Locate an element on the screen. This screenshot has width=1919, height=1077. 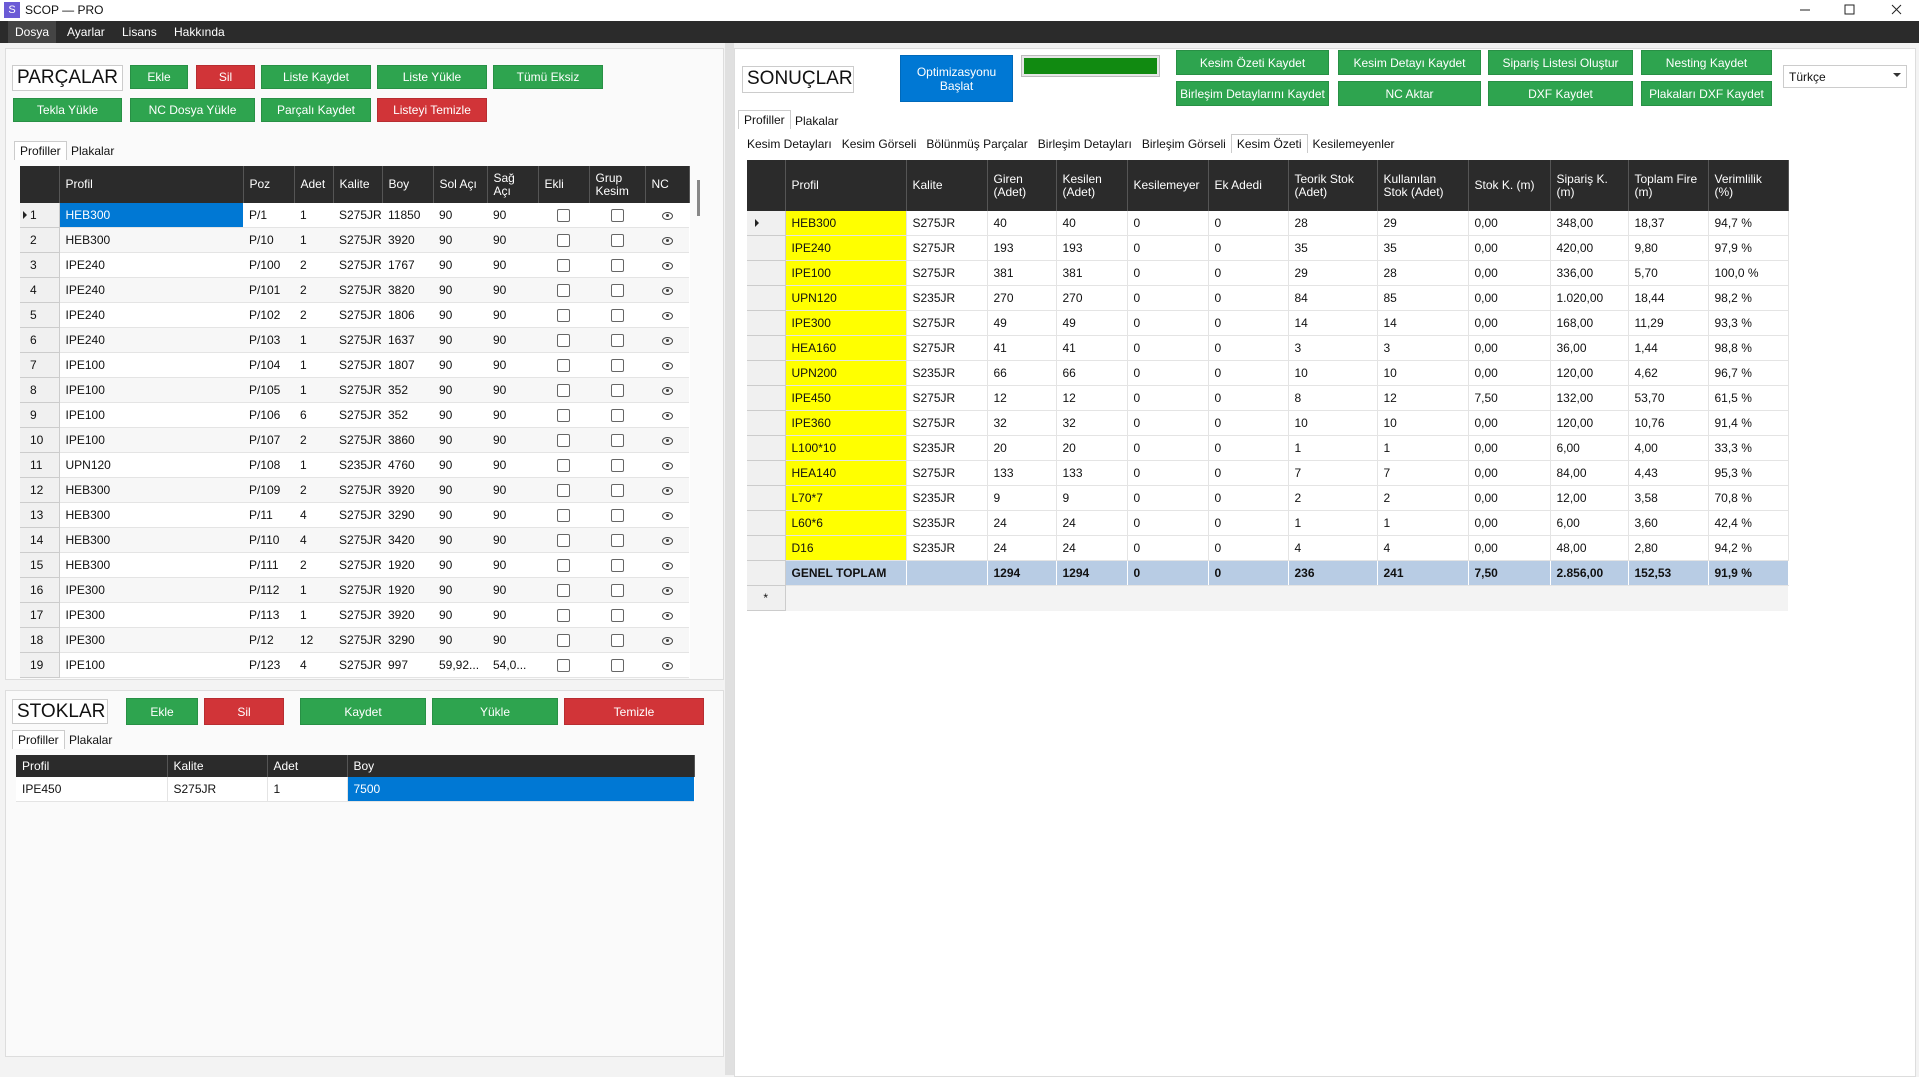
button: Kesim Özeti Kaydet is located at coordinates (1252, 62).